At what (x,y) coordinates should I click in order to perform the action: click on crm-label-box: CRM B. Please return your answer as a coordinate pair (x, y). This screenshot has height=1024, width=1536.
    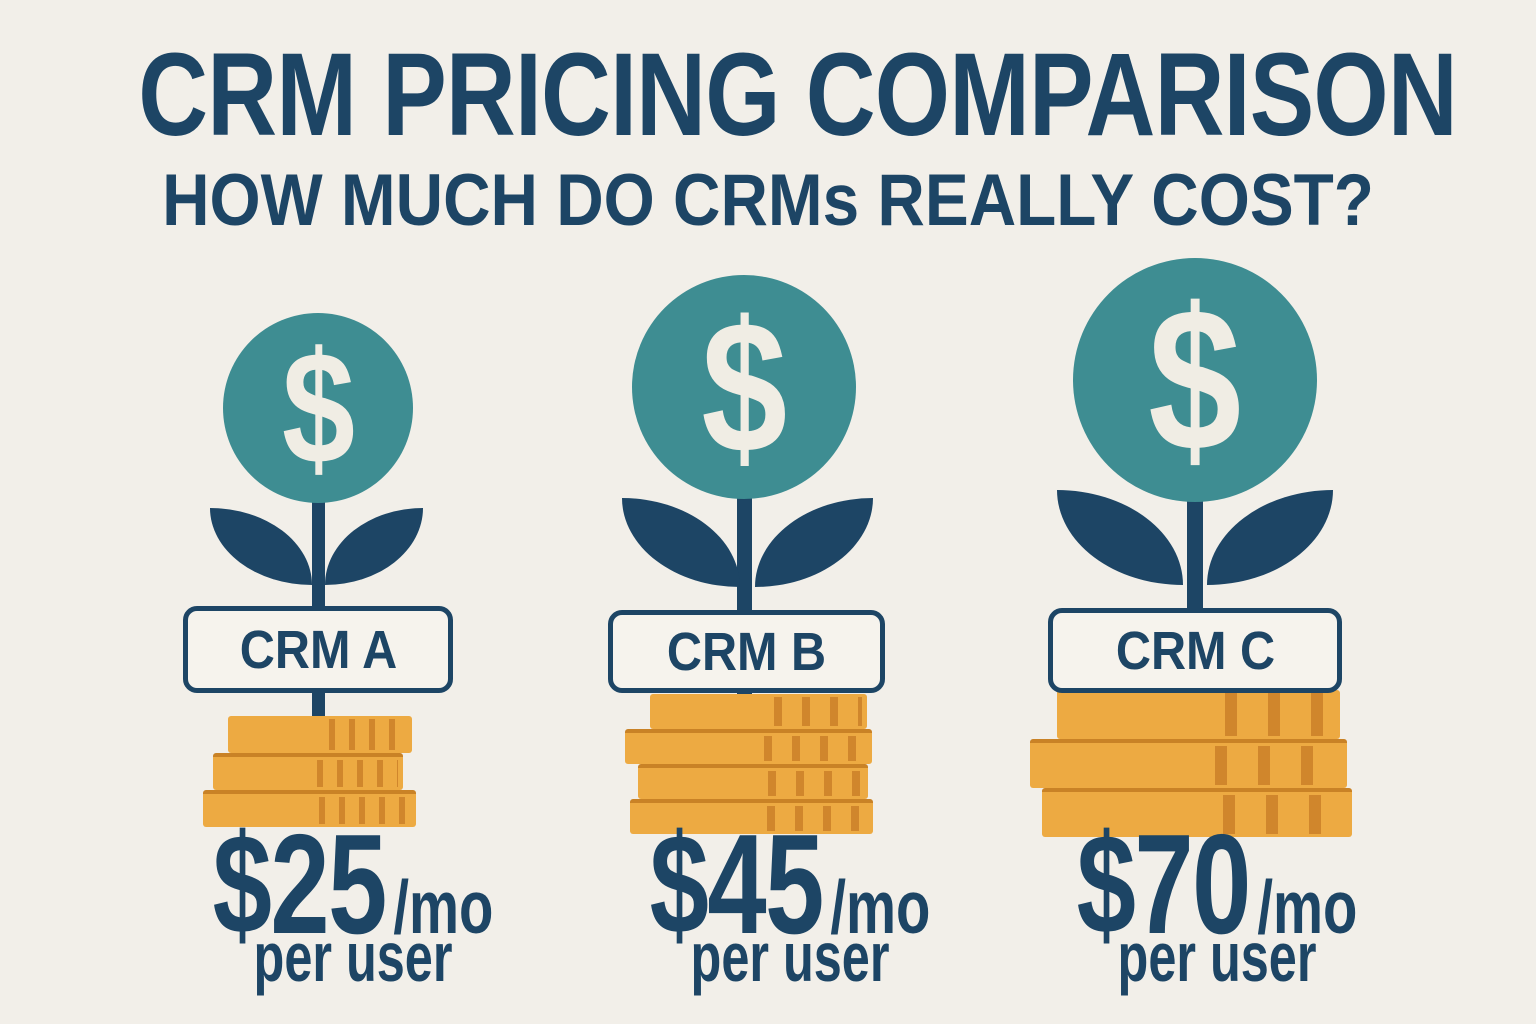
    Looking at the image, I should click on (746, 651).